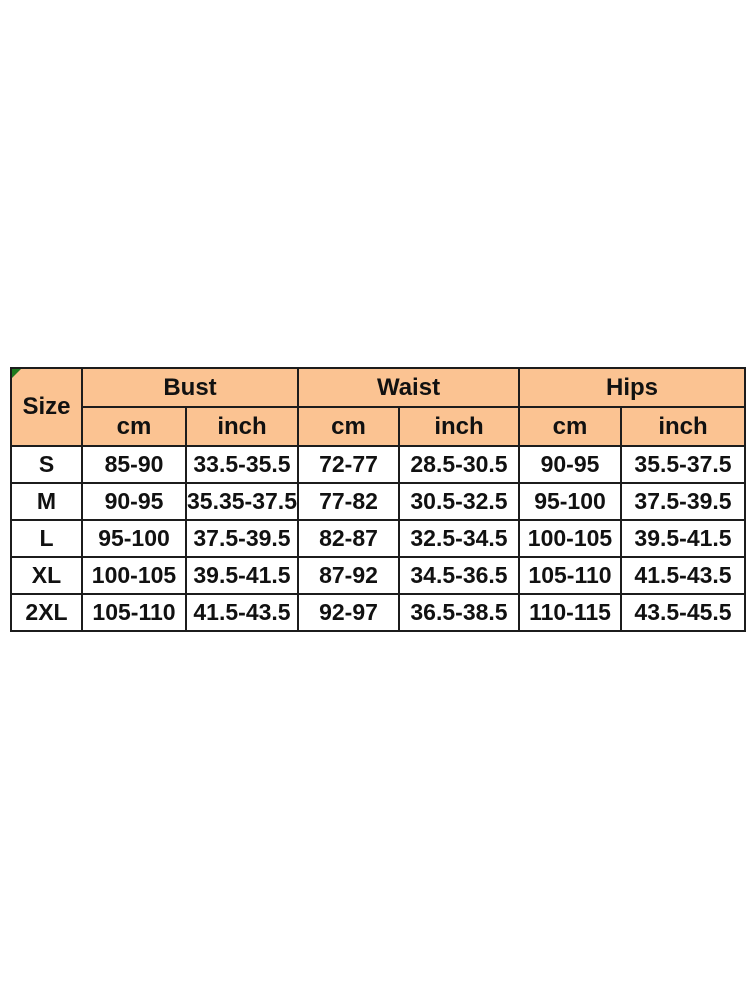  I want to click on hips-cm-cell: 90-95, so click(570, 464).